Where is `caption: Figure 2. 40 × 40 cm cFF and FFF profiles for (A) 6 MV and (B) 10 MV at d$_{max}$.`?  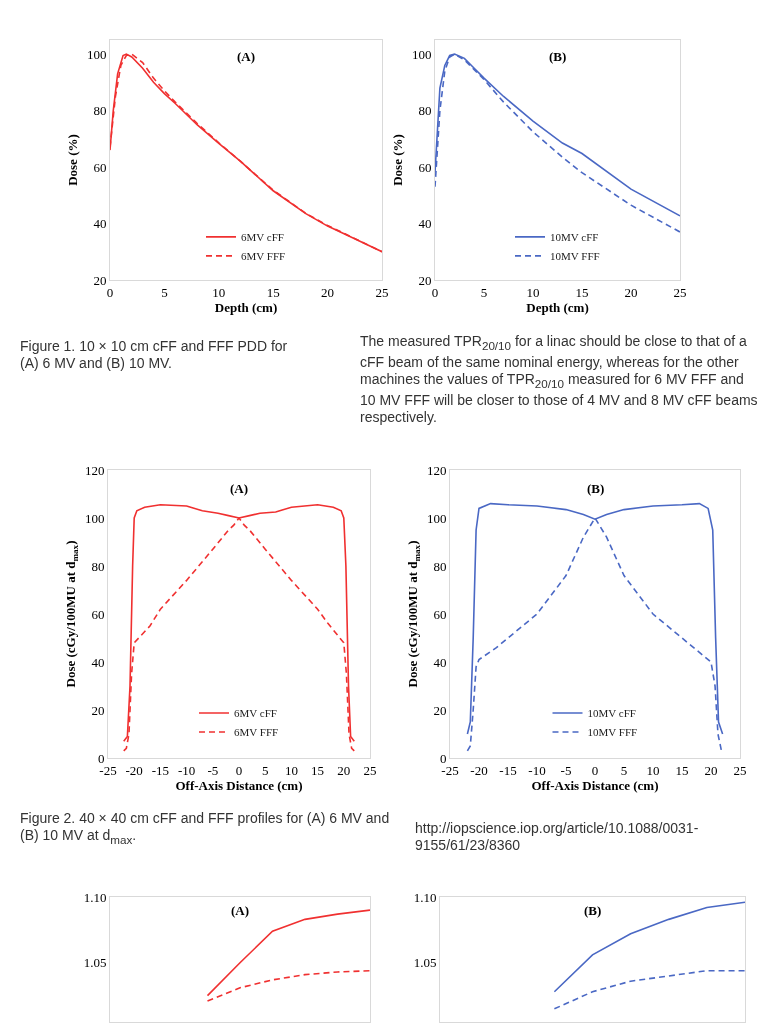
caption: Figure 2. 40 × 40 cm cFF and FFF profiles for (A) 6 MV and (B) 10 MV at d$_{max}$. is located at coordinates (205, 829).